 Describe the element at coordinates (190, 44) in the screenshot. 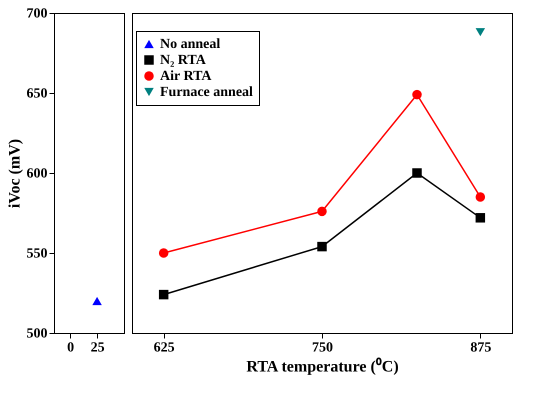

I see `legend-label: No anneal` at that location.